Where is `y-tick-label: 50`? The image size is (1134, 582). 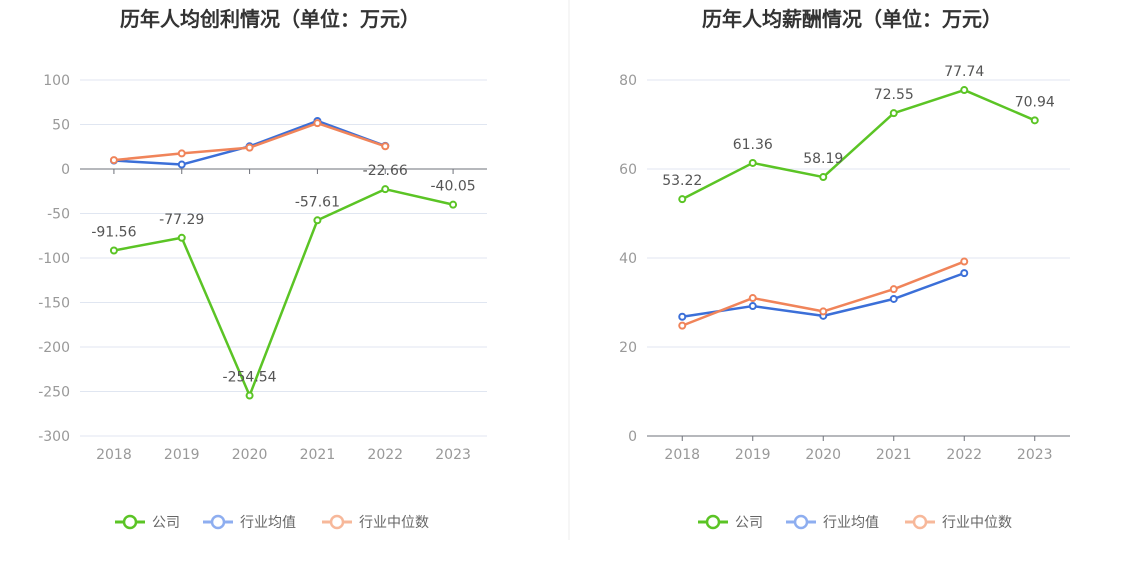 y-tick-label: 50 is located at coordinates (61, 126).